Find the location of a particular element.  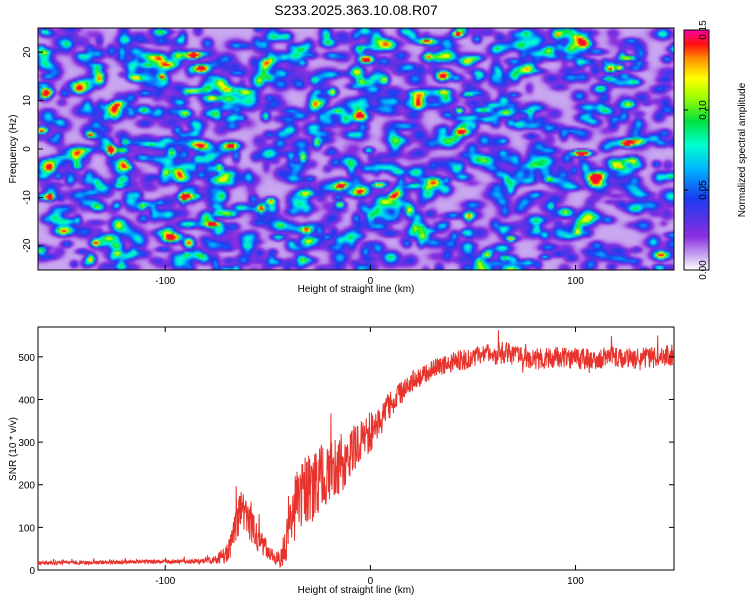

spectrogram-x-ticks: -100 0 100 is located at coordinates (369, 276).